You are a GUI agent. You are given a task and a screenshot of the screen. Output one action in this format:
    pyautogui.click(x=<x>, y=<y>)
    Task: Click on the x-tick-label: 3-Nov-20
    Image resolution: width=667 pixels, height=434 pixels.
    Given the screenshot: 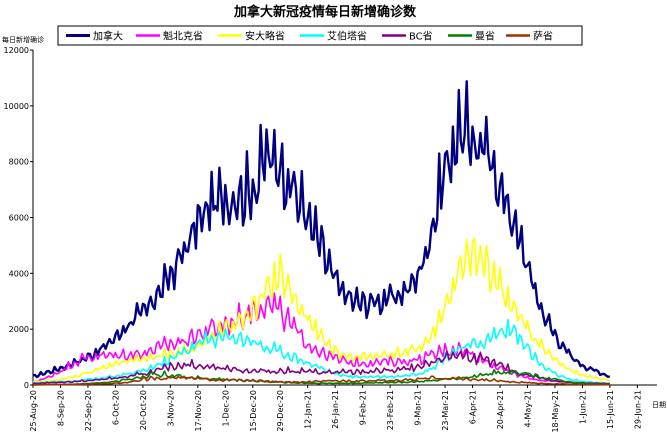 What is the action you would take?
    pyautogui.click(x=170, y=408)
    